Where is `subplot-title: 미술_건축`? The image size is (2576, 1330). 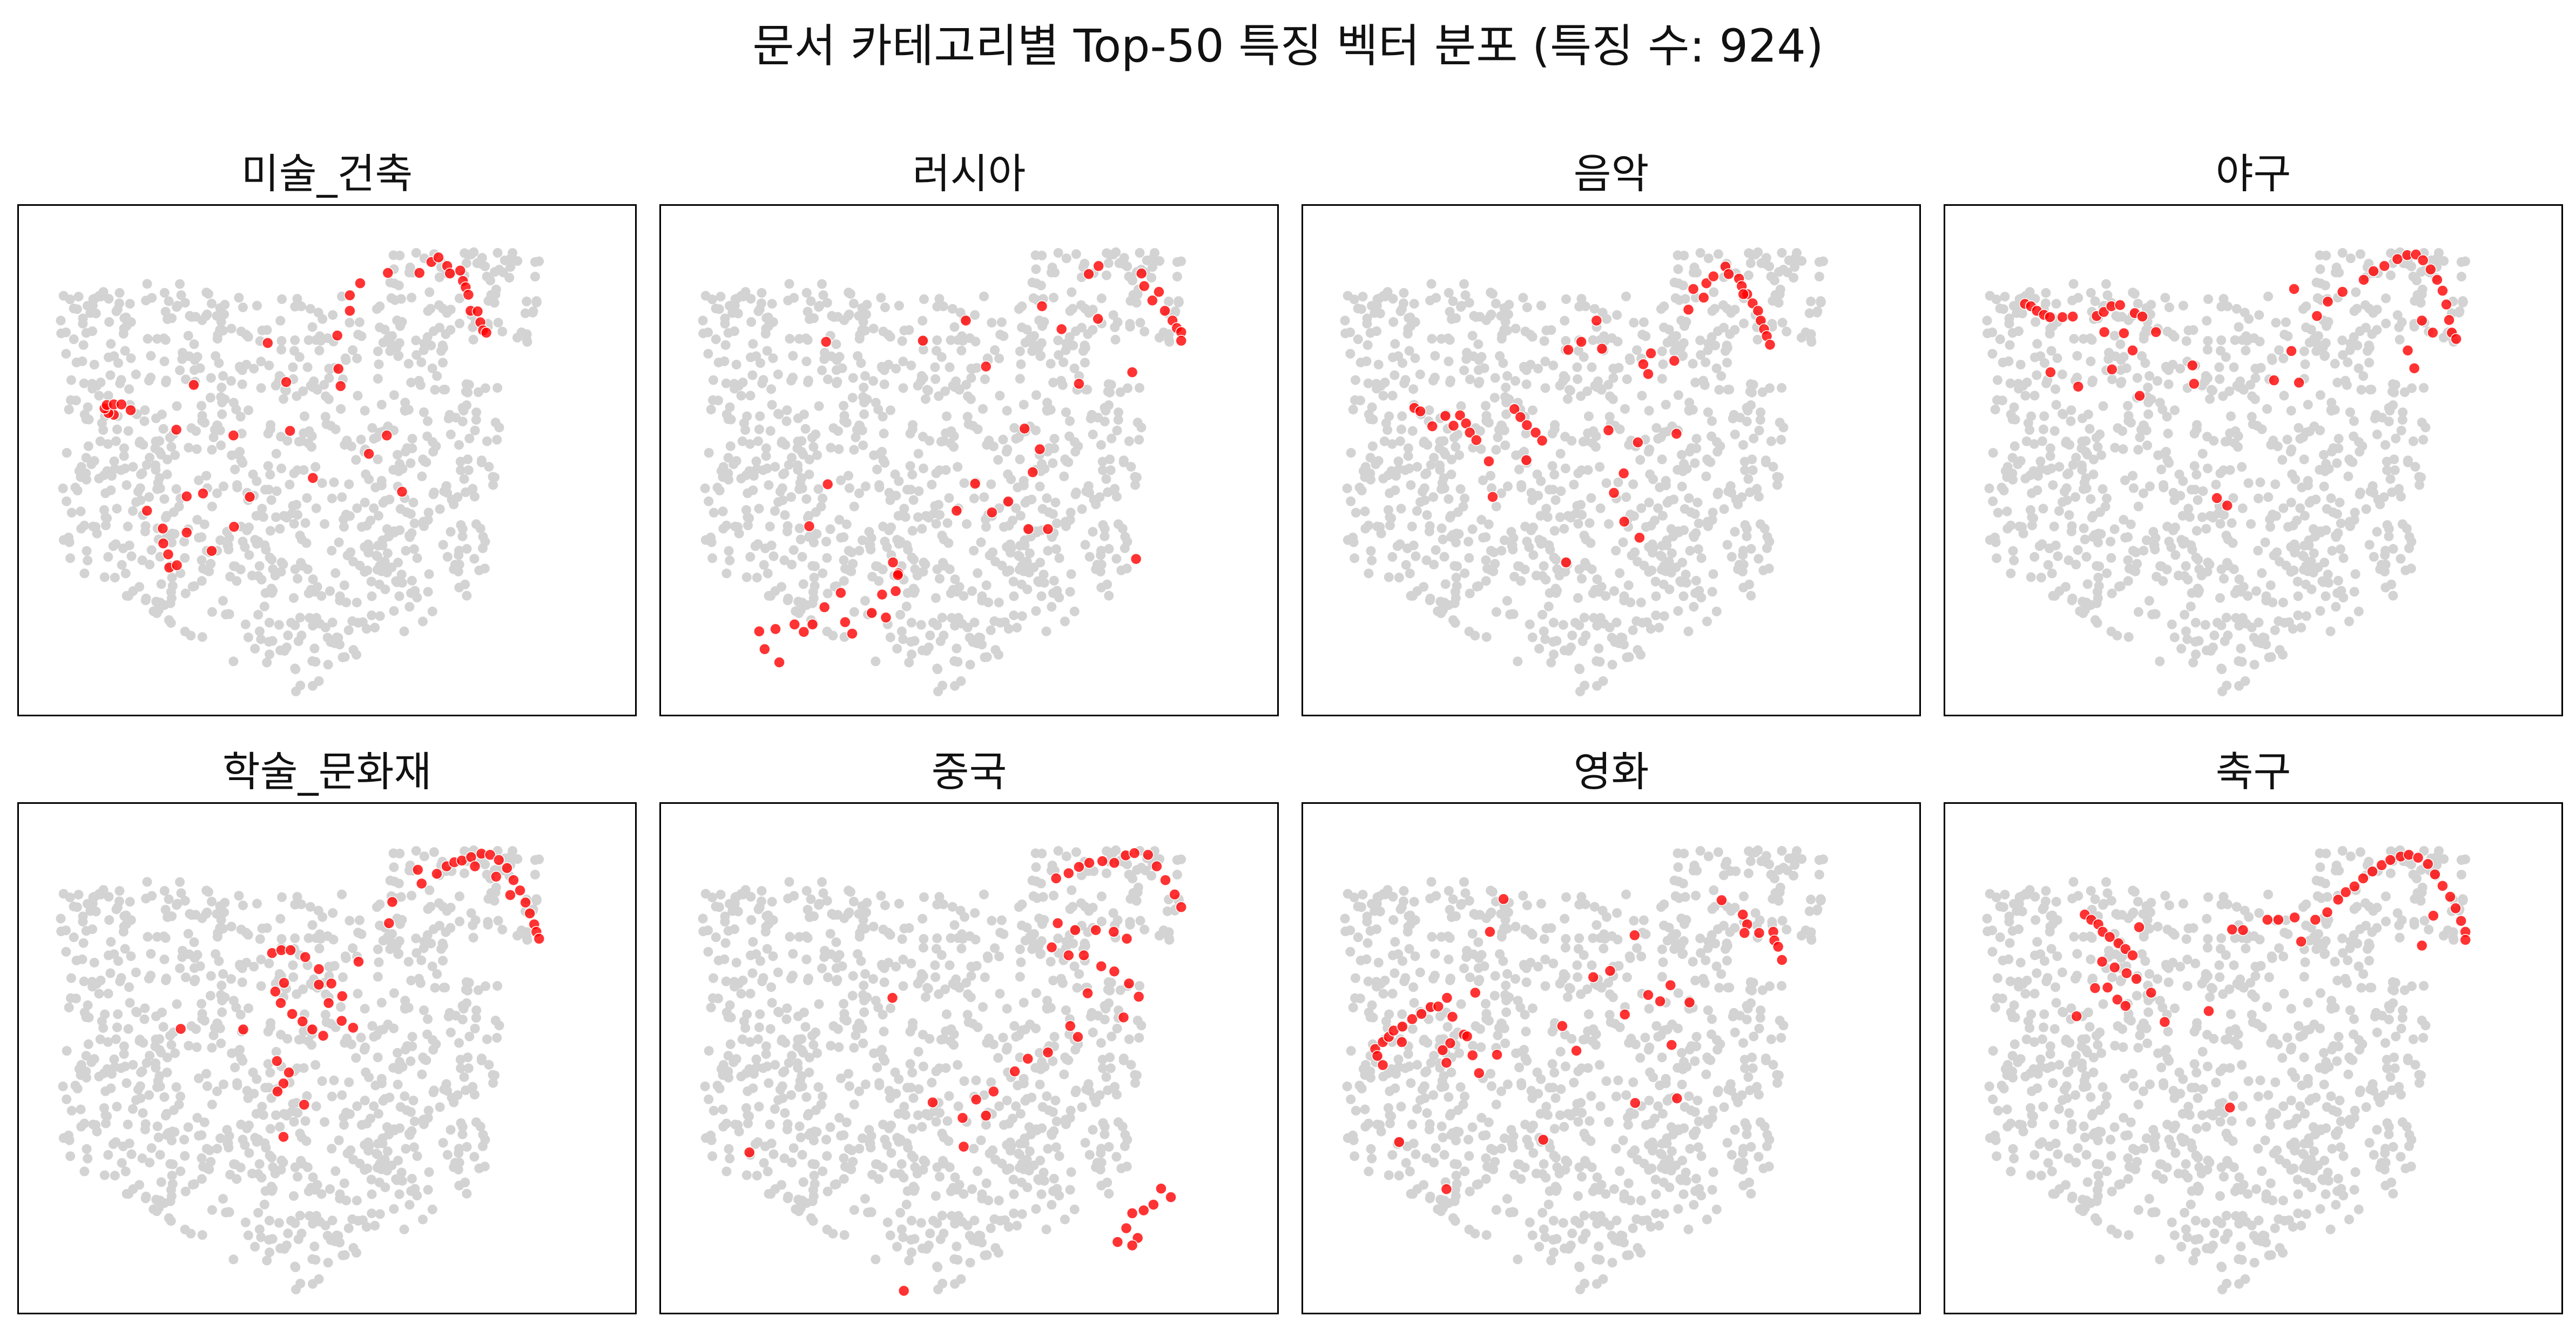
subplot-title: 미술_건축 is located at coordinates (327, 174).